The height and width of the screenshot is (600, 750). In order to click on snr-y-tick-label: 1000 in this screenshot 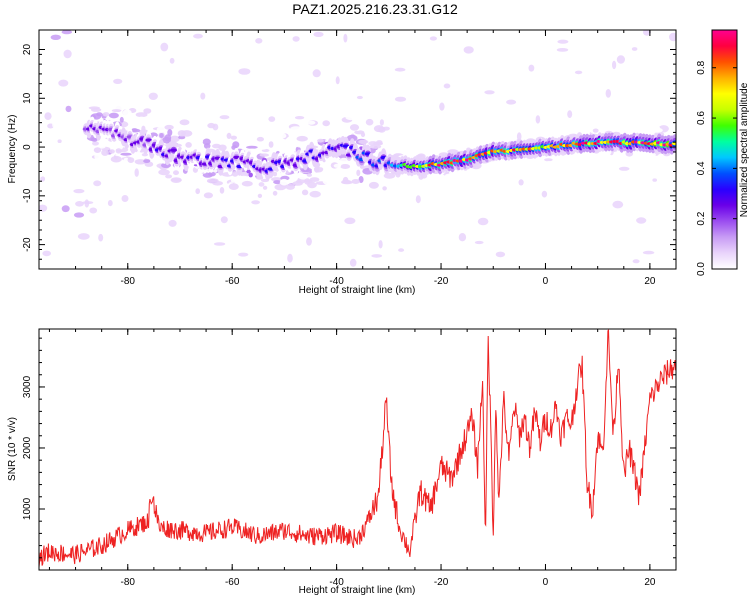, I will do `click(27, 508)`.